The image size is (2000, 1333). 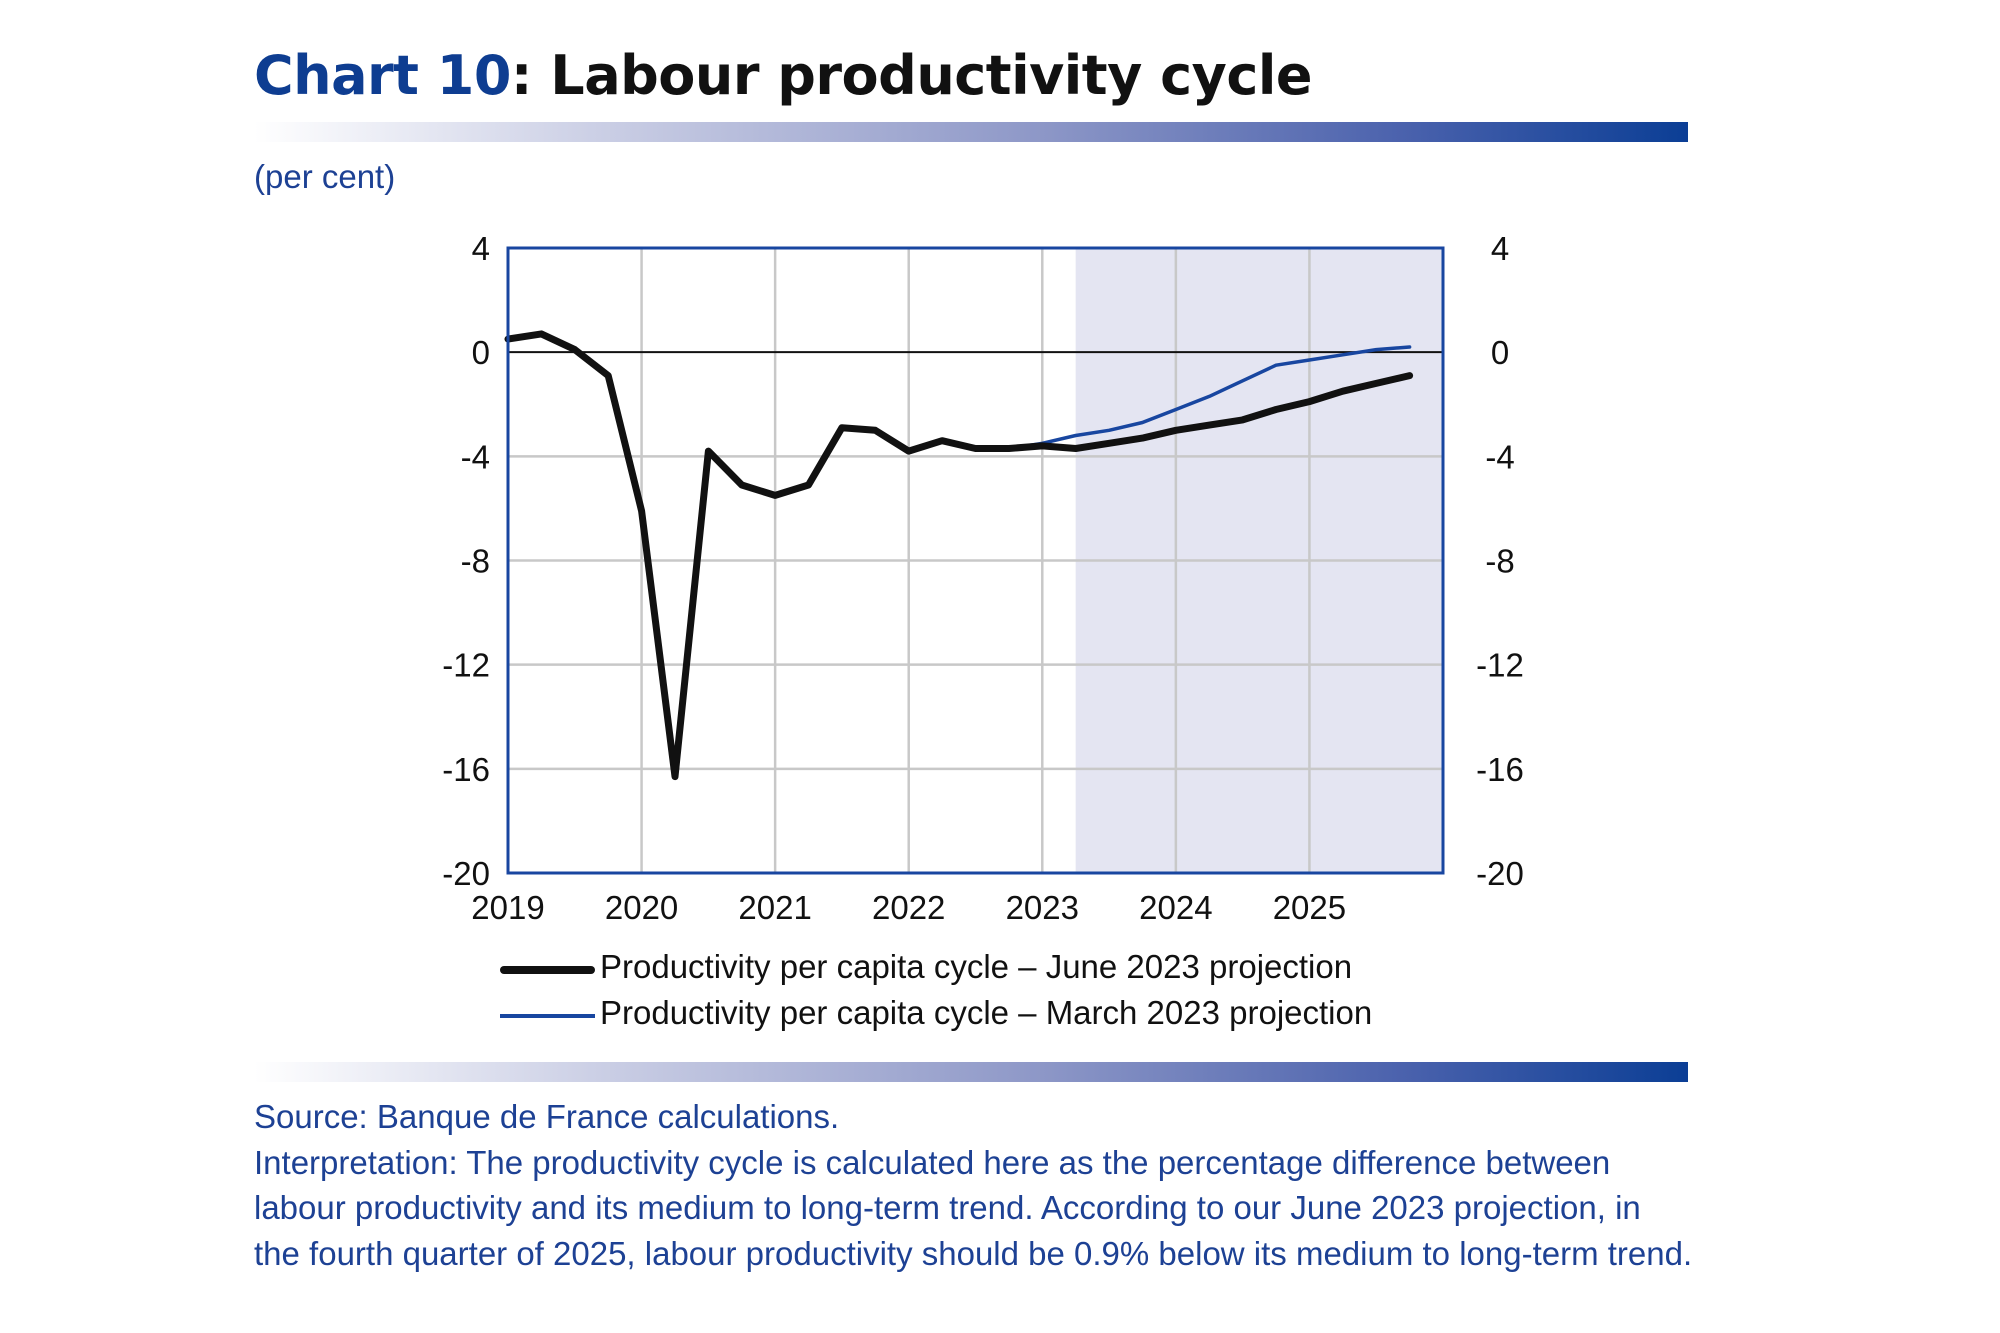 I want to click on legend-swatch-june, so click(x=547, y=970).